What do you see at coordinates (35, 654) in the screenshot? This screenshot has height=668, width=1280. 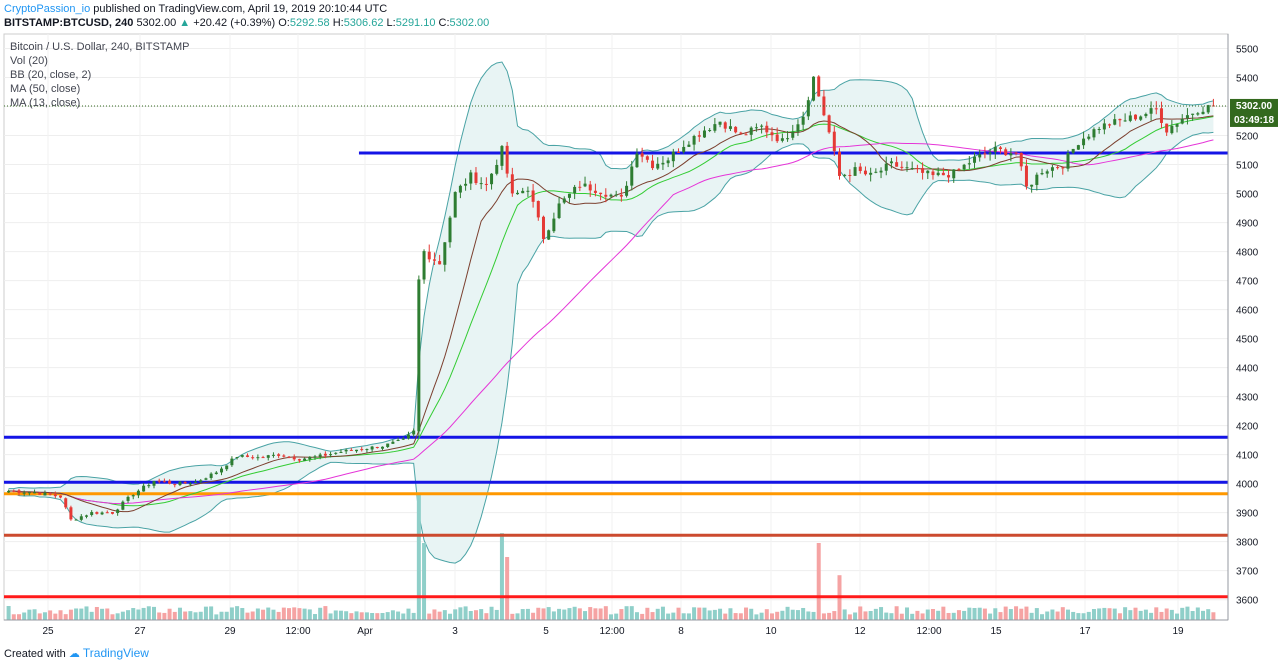 I see `created-with-label: Created with` at bounding box center [35, 654].